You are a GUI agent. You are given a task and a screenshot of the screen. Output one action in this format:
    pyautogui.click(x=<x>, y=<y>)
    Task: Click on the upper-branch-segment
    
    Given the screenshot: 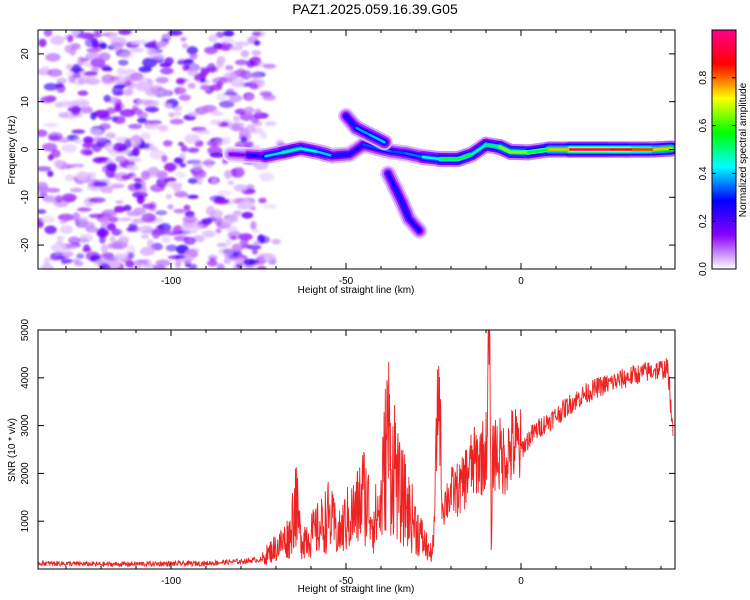 What is the action you would take?
    pyautogui.click(x=351, y=122)
    